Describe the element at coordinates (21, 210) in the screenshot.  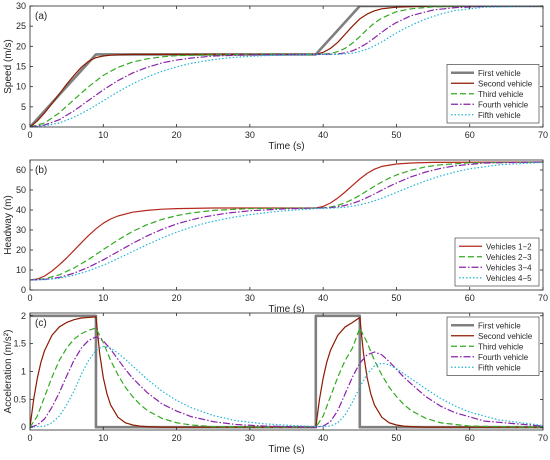
I see `y-tick-label: 40` at that location.